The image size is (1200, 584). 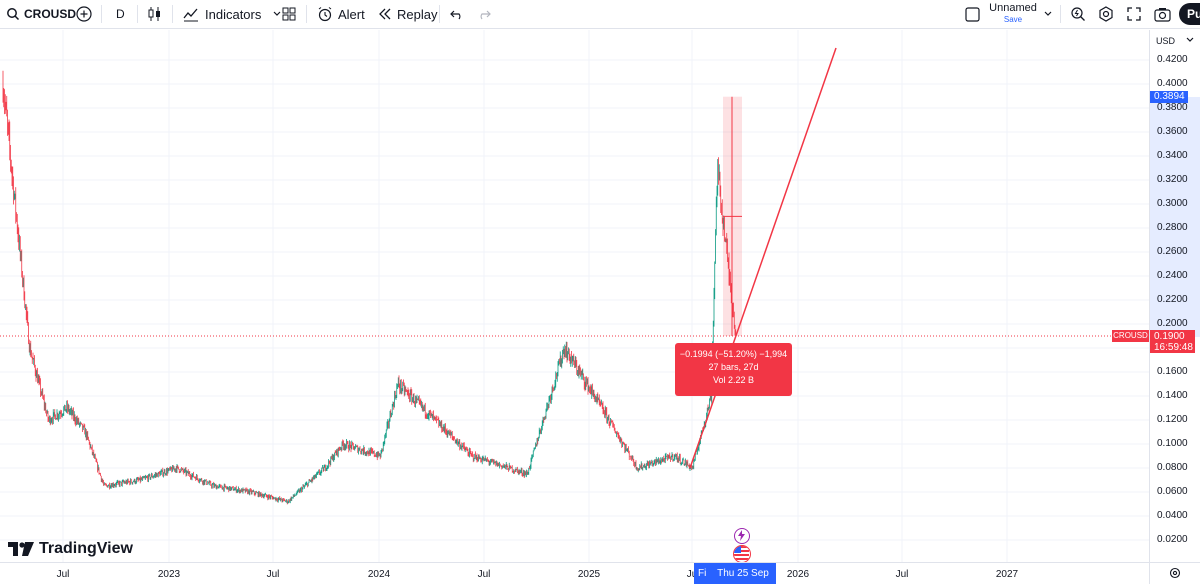 What do you see at coordinates (1172, 515) in the screenshot?
I see `price-tick-label: 0.0400` at bounding box center [1172, 515].